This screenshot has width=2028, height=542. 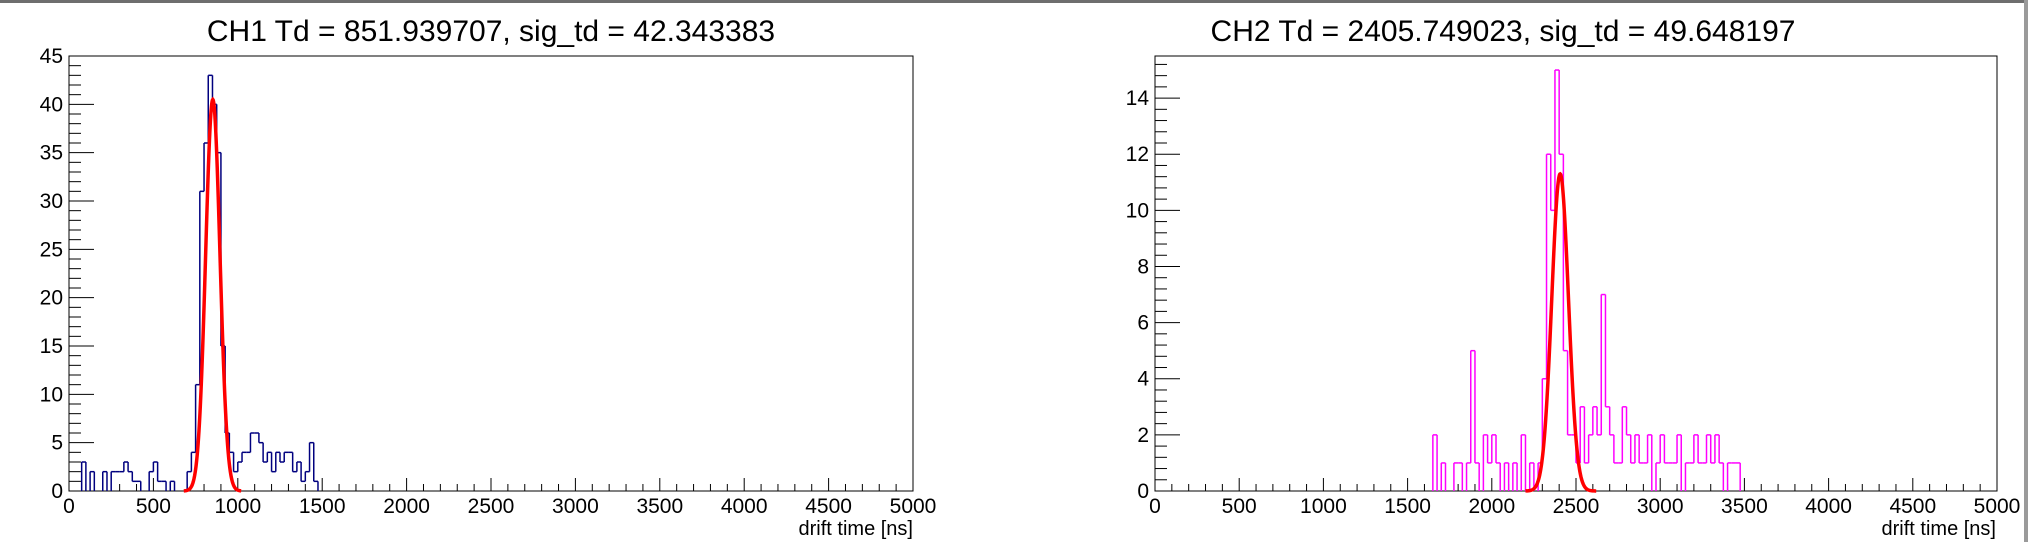 What do you see at coordinates (491, 31) in the screenshot?
I see `chart-title: CH1 Td = 851.939707, sig_td = 42.343383` at bounding box center [491, 31].